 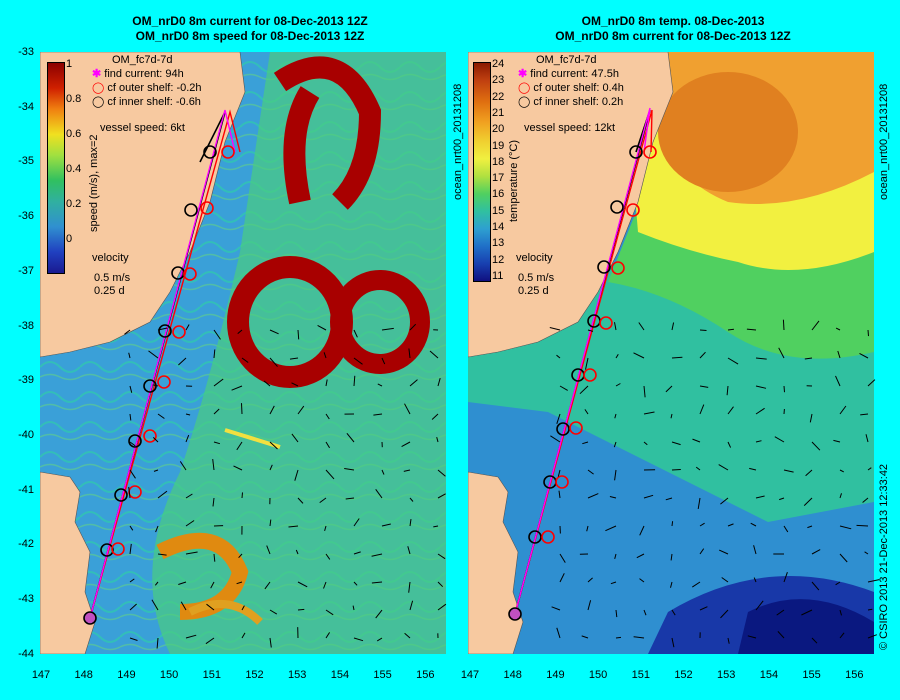 What do you see at coordinates (74, 169) in the screenshot?
I see `speed-colorbar-tick: 0.4` at bounding box center [74, 169].